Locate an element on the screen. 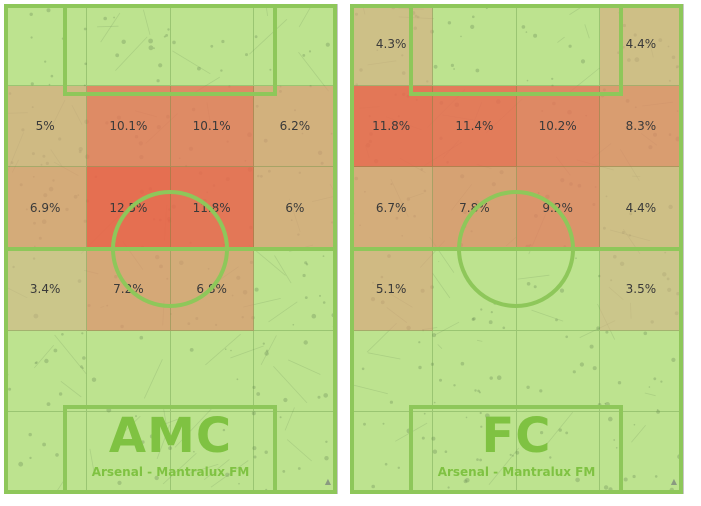 The width and height of the screenshot is (701, 506). heatmap-zone: 5.1% is located at coordinates (392, 289).